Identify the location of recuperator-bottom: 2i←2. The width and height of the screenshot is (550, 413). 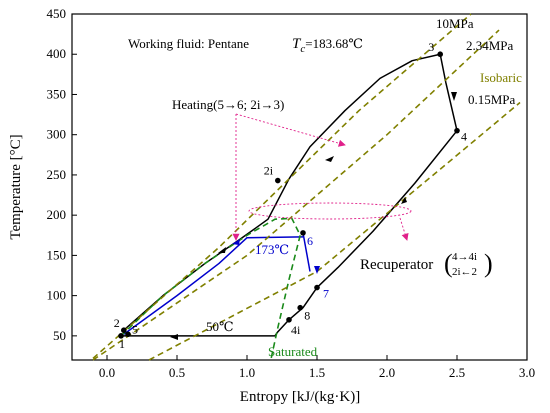
(464, 272).